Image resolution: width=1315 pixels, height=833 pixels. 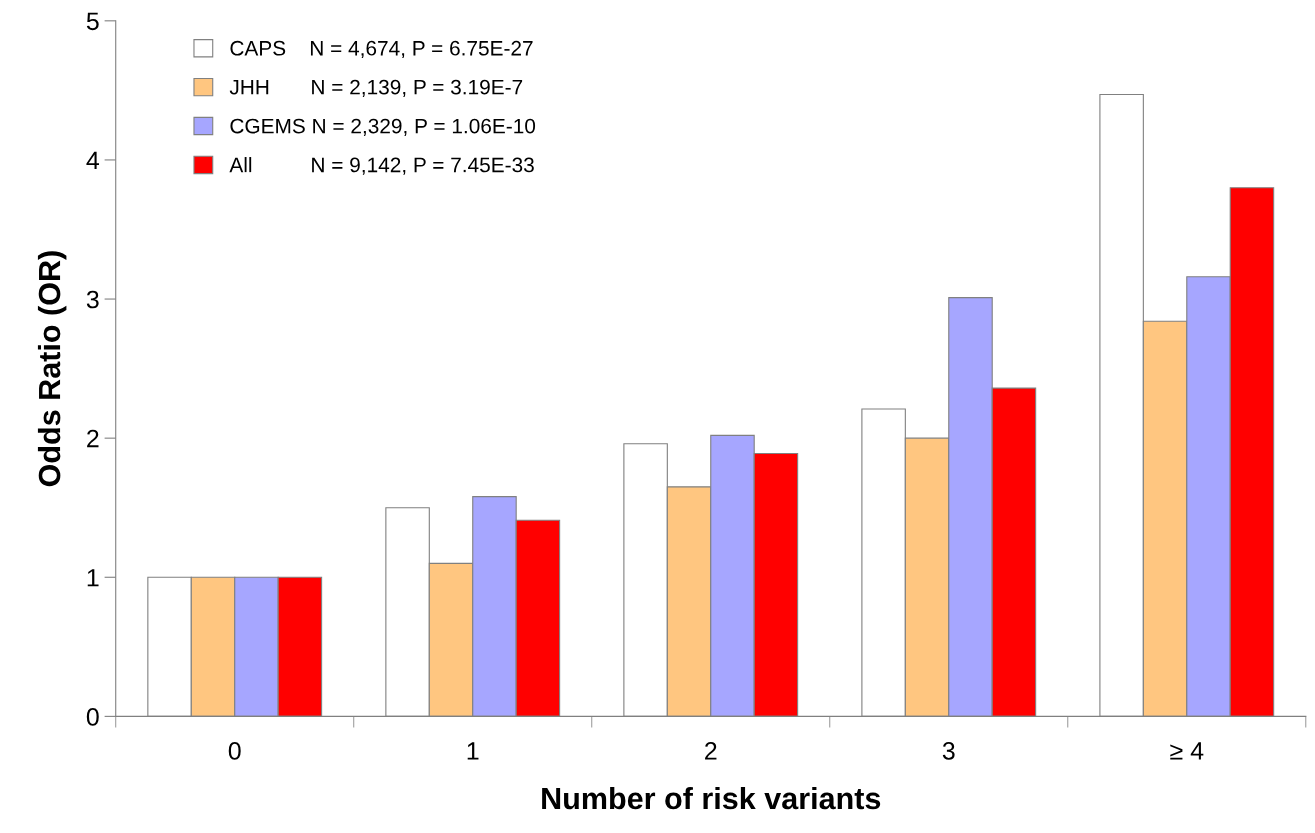 What do you see at coordinates (948, 751) in the screenshot?
I see `x-tick-label: 3` at bounding box center [948, 751].